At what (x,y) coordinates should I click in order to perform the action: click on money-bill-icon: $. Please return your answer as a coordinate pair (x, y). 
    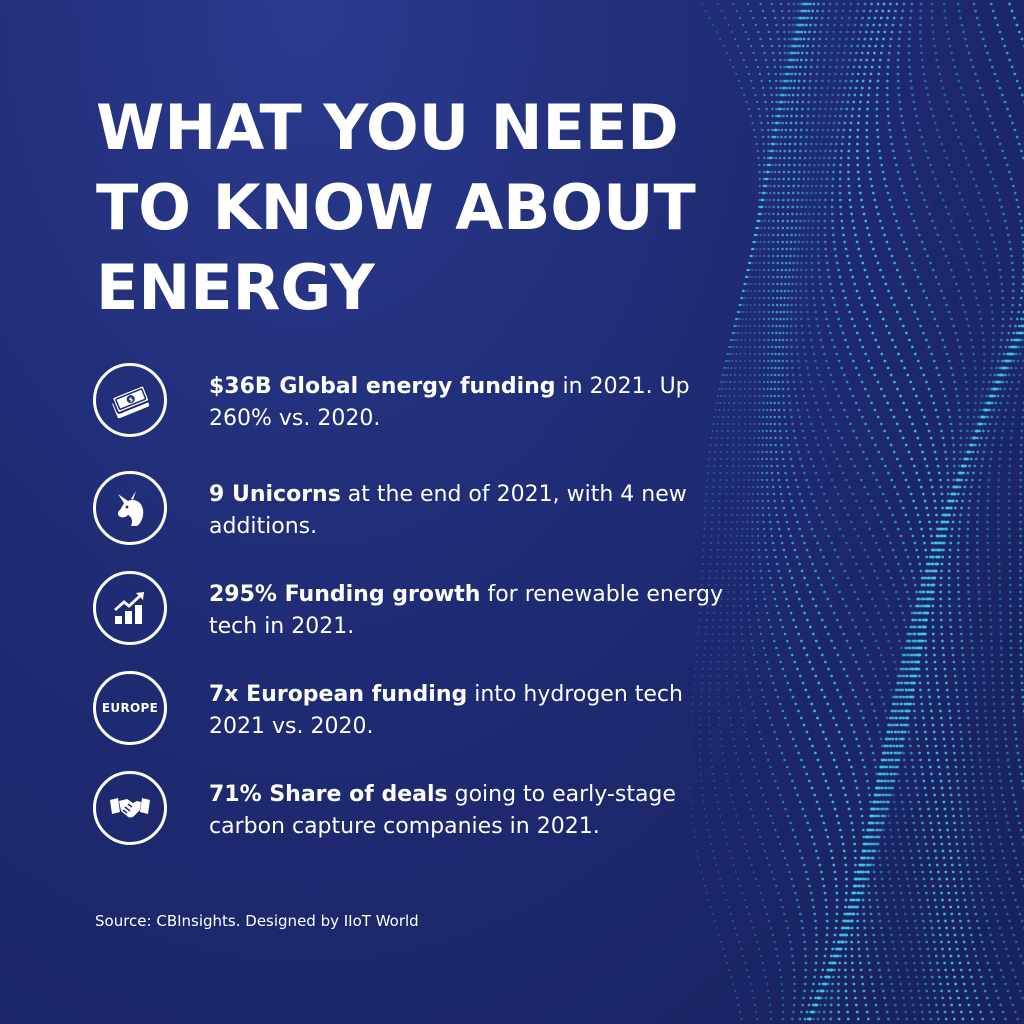
    Looking at the image, I should click on (130, 400).